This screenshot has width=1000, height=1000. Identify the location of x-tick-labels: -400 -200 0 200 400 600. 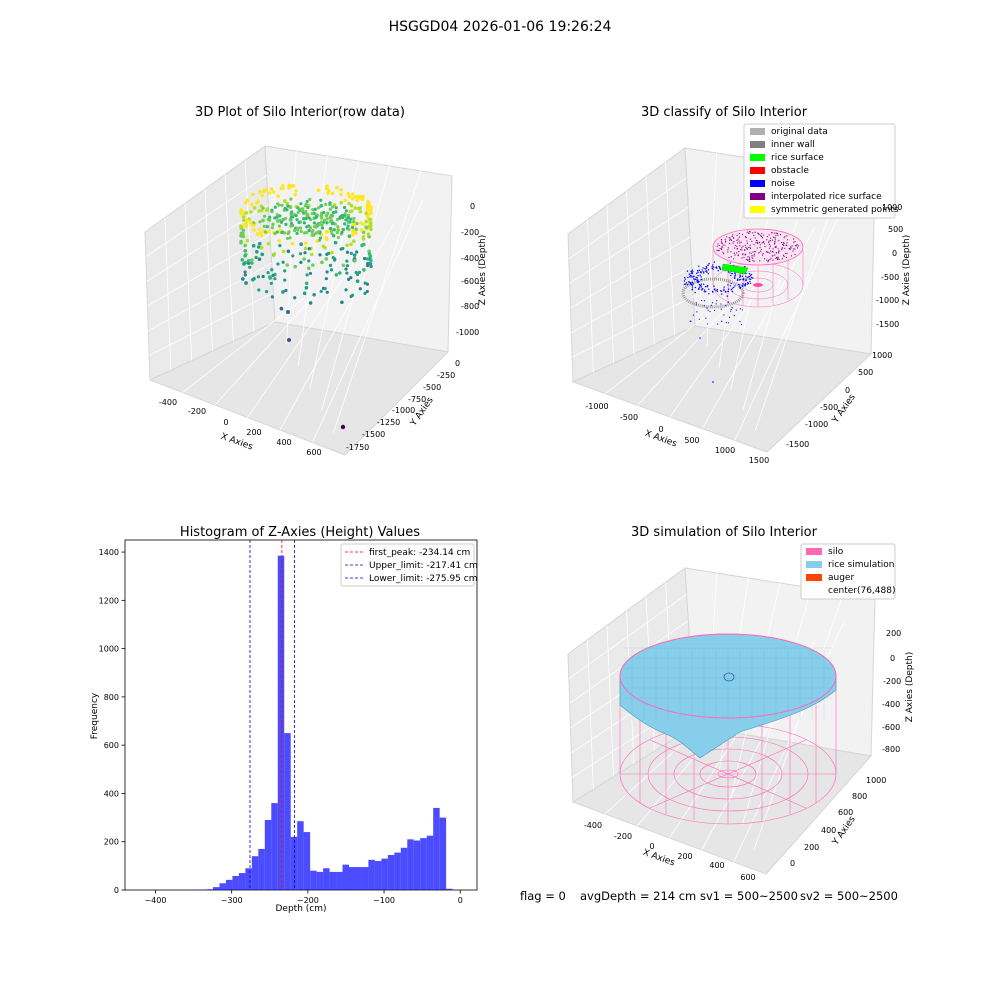
(240, 427).